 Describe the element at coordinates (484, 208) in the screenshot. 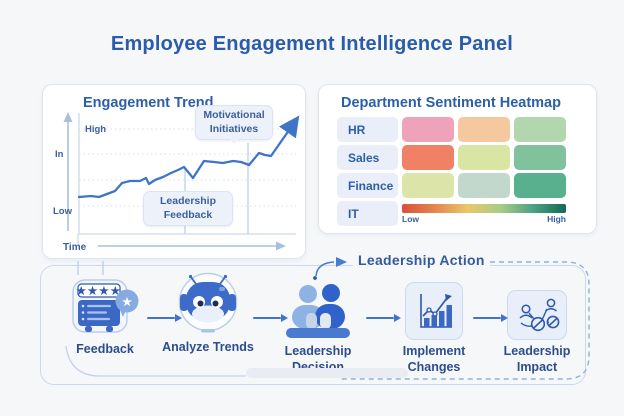

I see `sentiment-scale-gradient` at that location.